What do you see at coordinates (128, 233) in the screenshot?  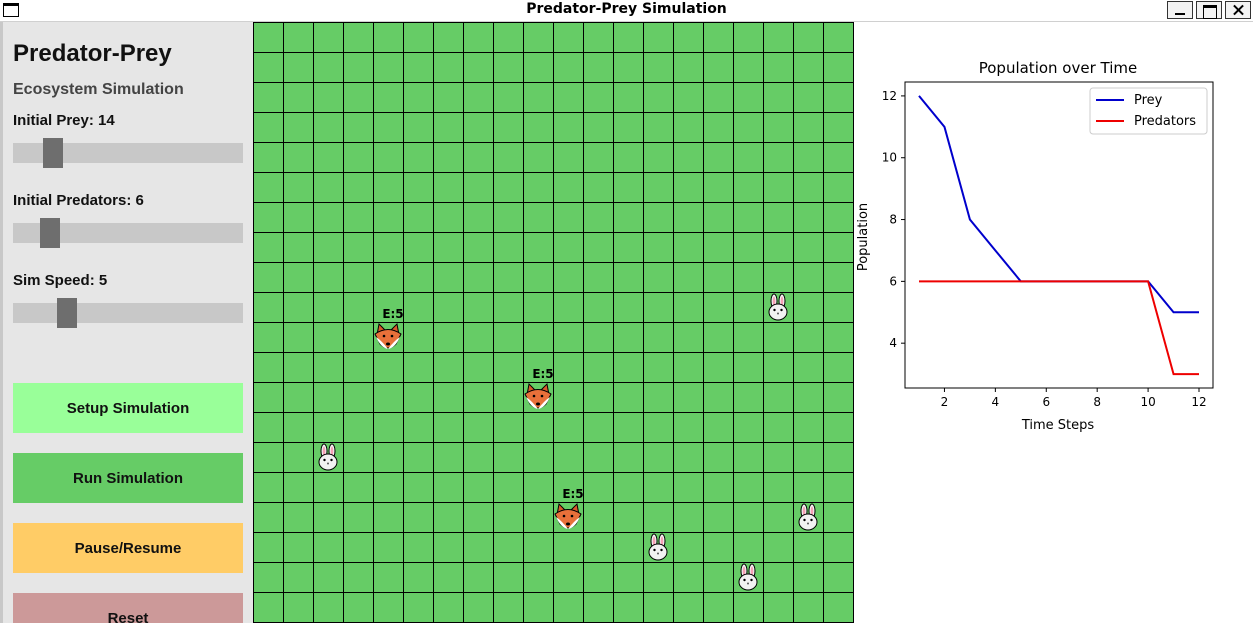 I see `predators-slider` at bounding box center [128, 233].